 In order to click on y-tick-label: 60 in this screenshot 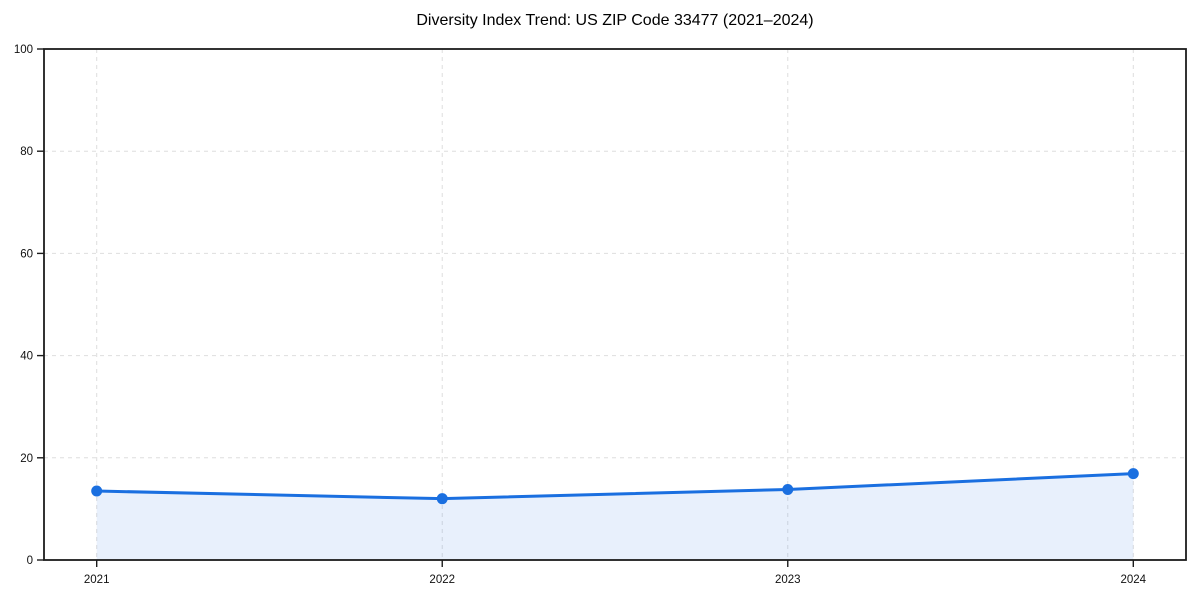, I will do `click(26, 254)`.